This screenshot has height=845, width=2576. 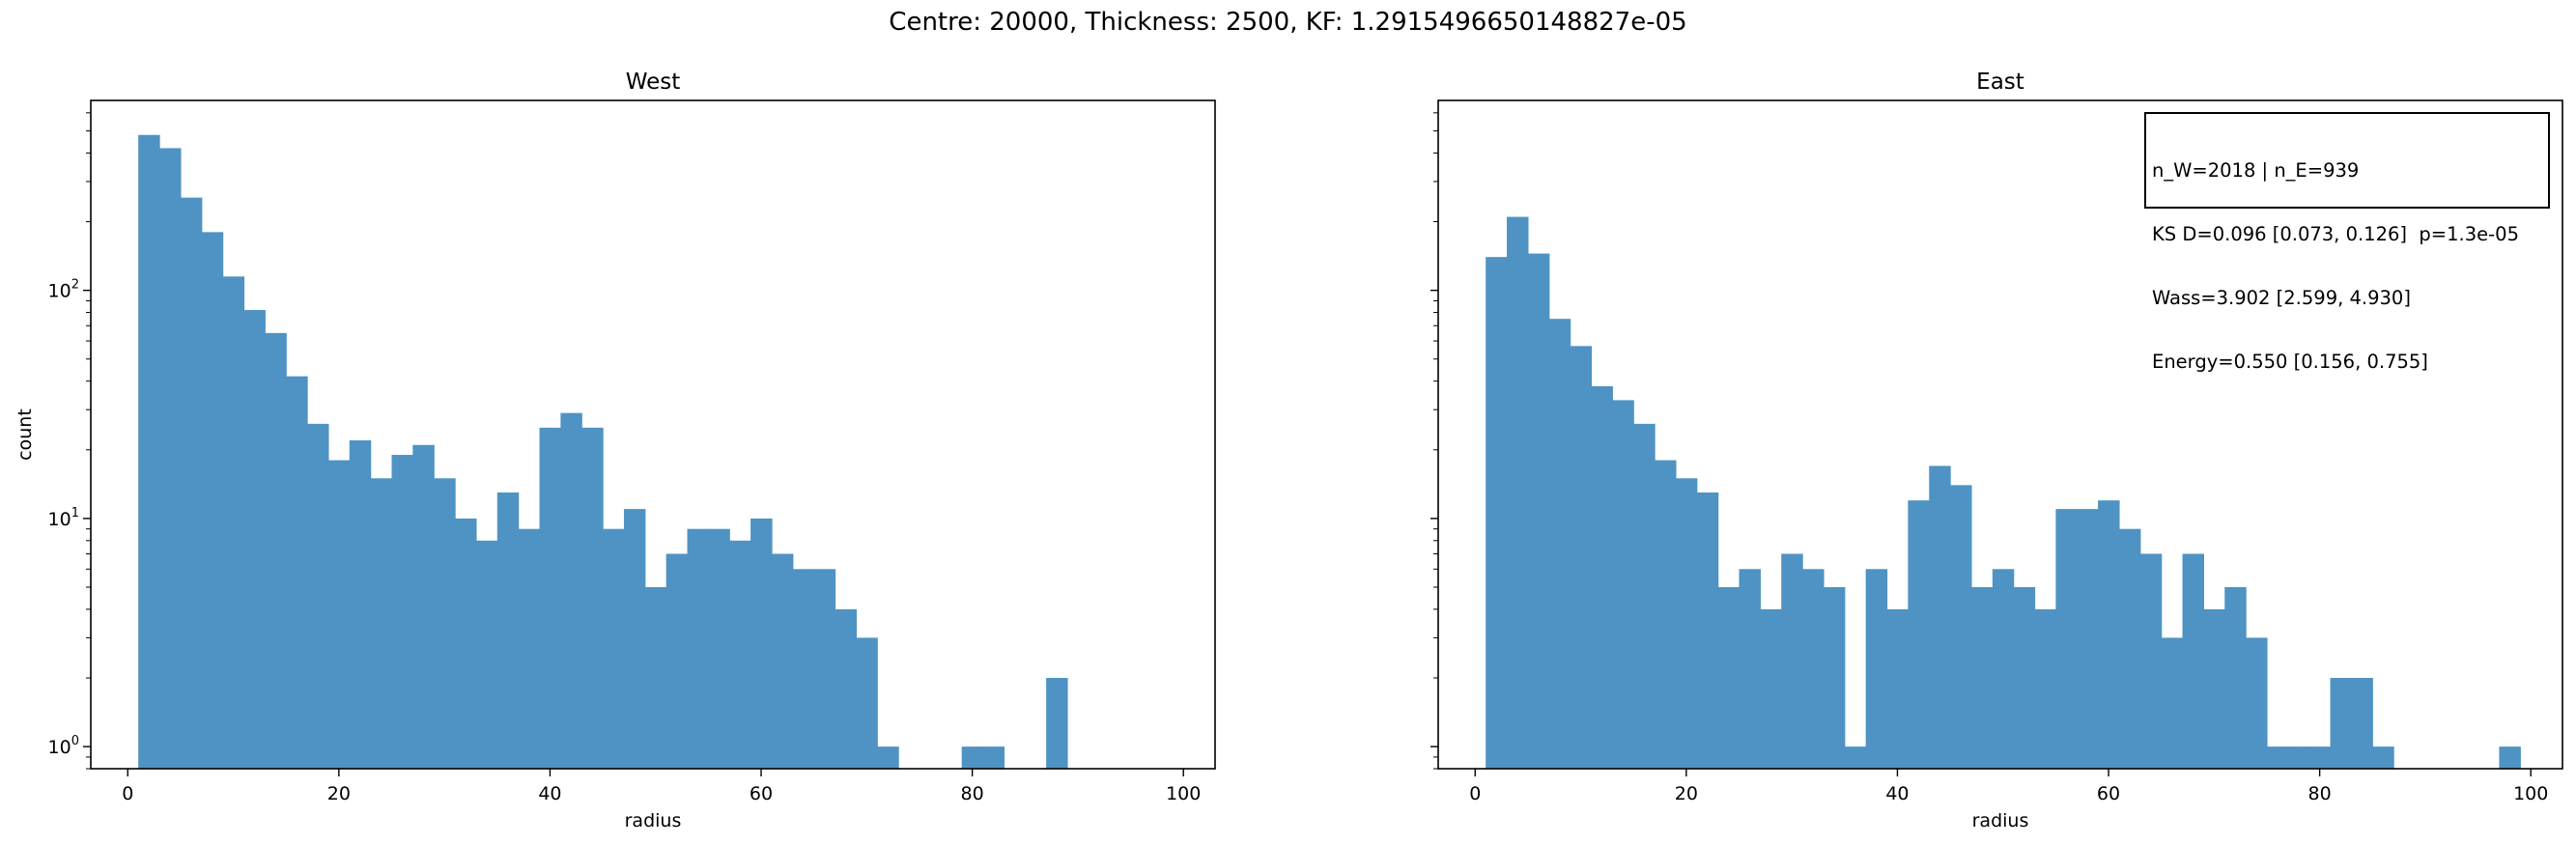 I want to click on y-tick-label: 10², so click(x=63, y=290).